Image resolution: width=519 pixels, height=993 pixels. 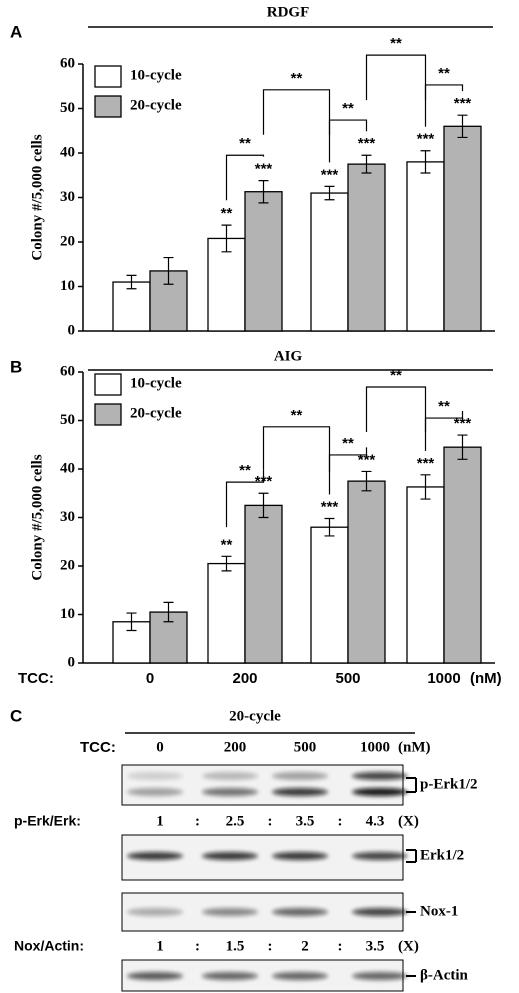 I want to click on ratio-value: 1.5, so click(x=235, y=946).